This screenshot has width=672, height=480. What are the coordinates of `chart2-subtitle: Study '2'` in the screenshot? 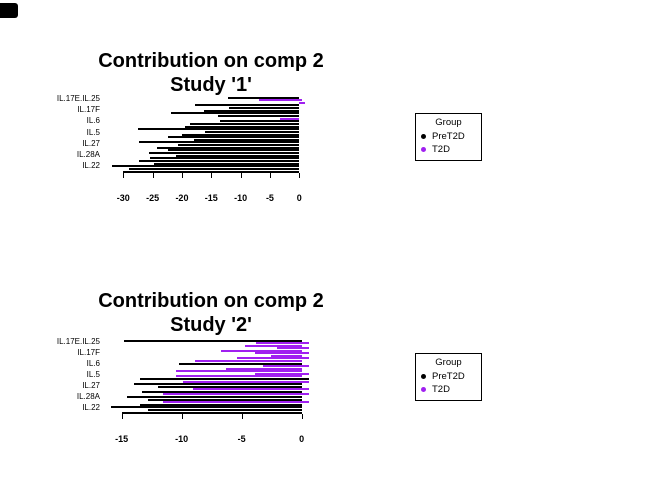 It's located at (211, 325).